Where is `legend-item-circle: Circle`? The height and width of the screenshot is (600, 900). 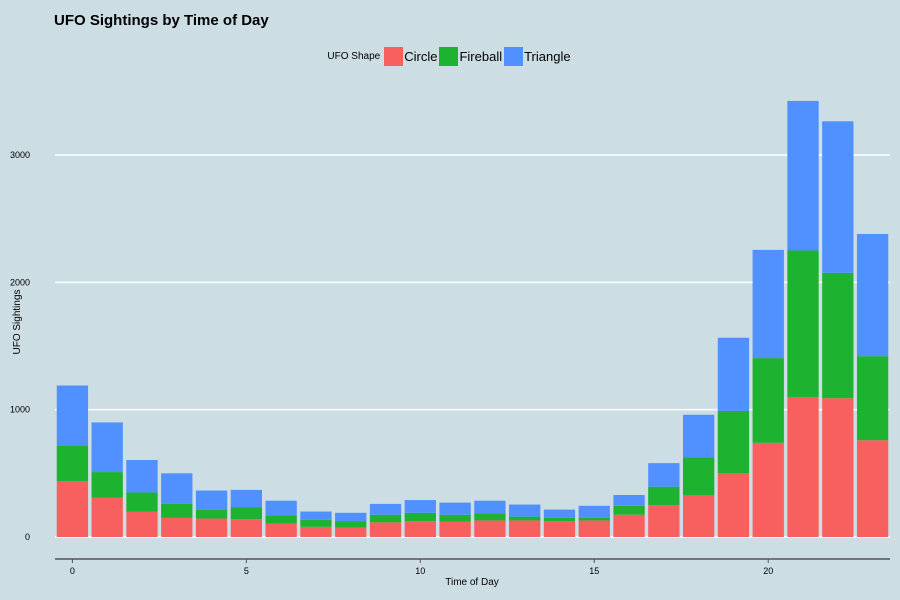 legend-item-circle: Circle is located at coordinates (410, 56).